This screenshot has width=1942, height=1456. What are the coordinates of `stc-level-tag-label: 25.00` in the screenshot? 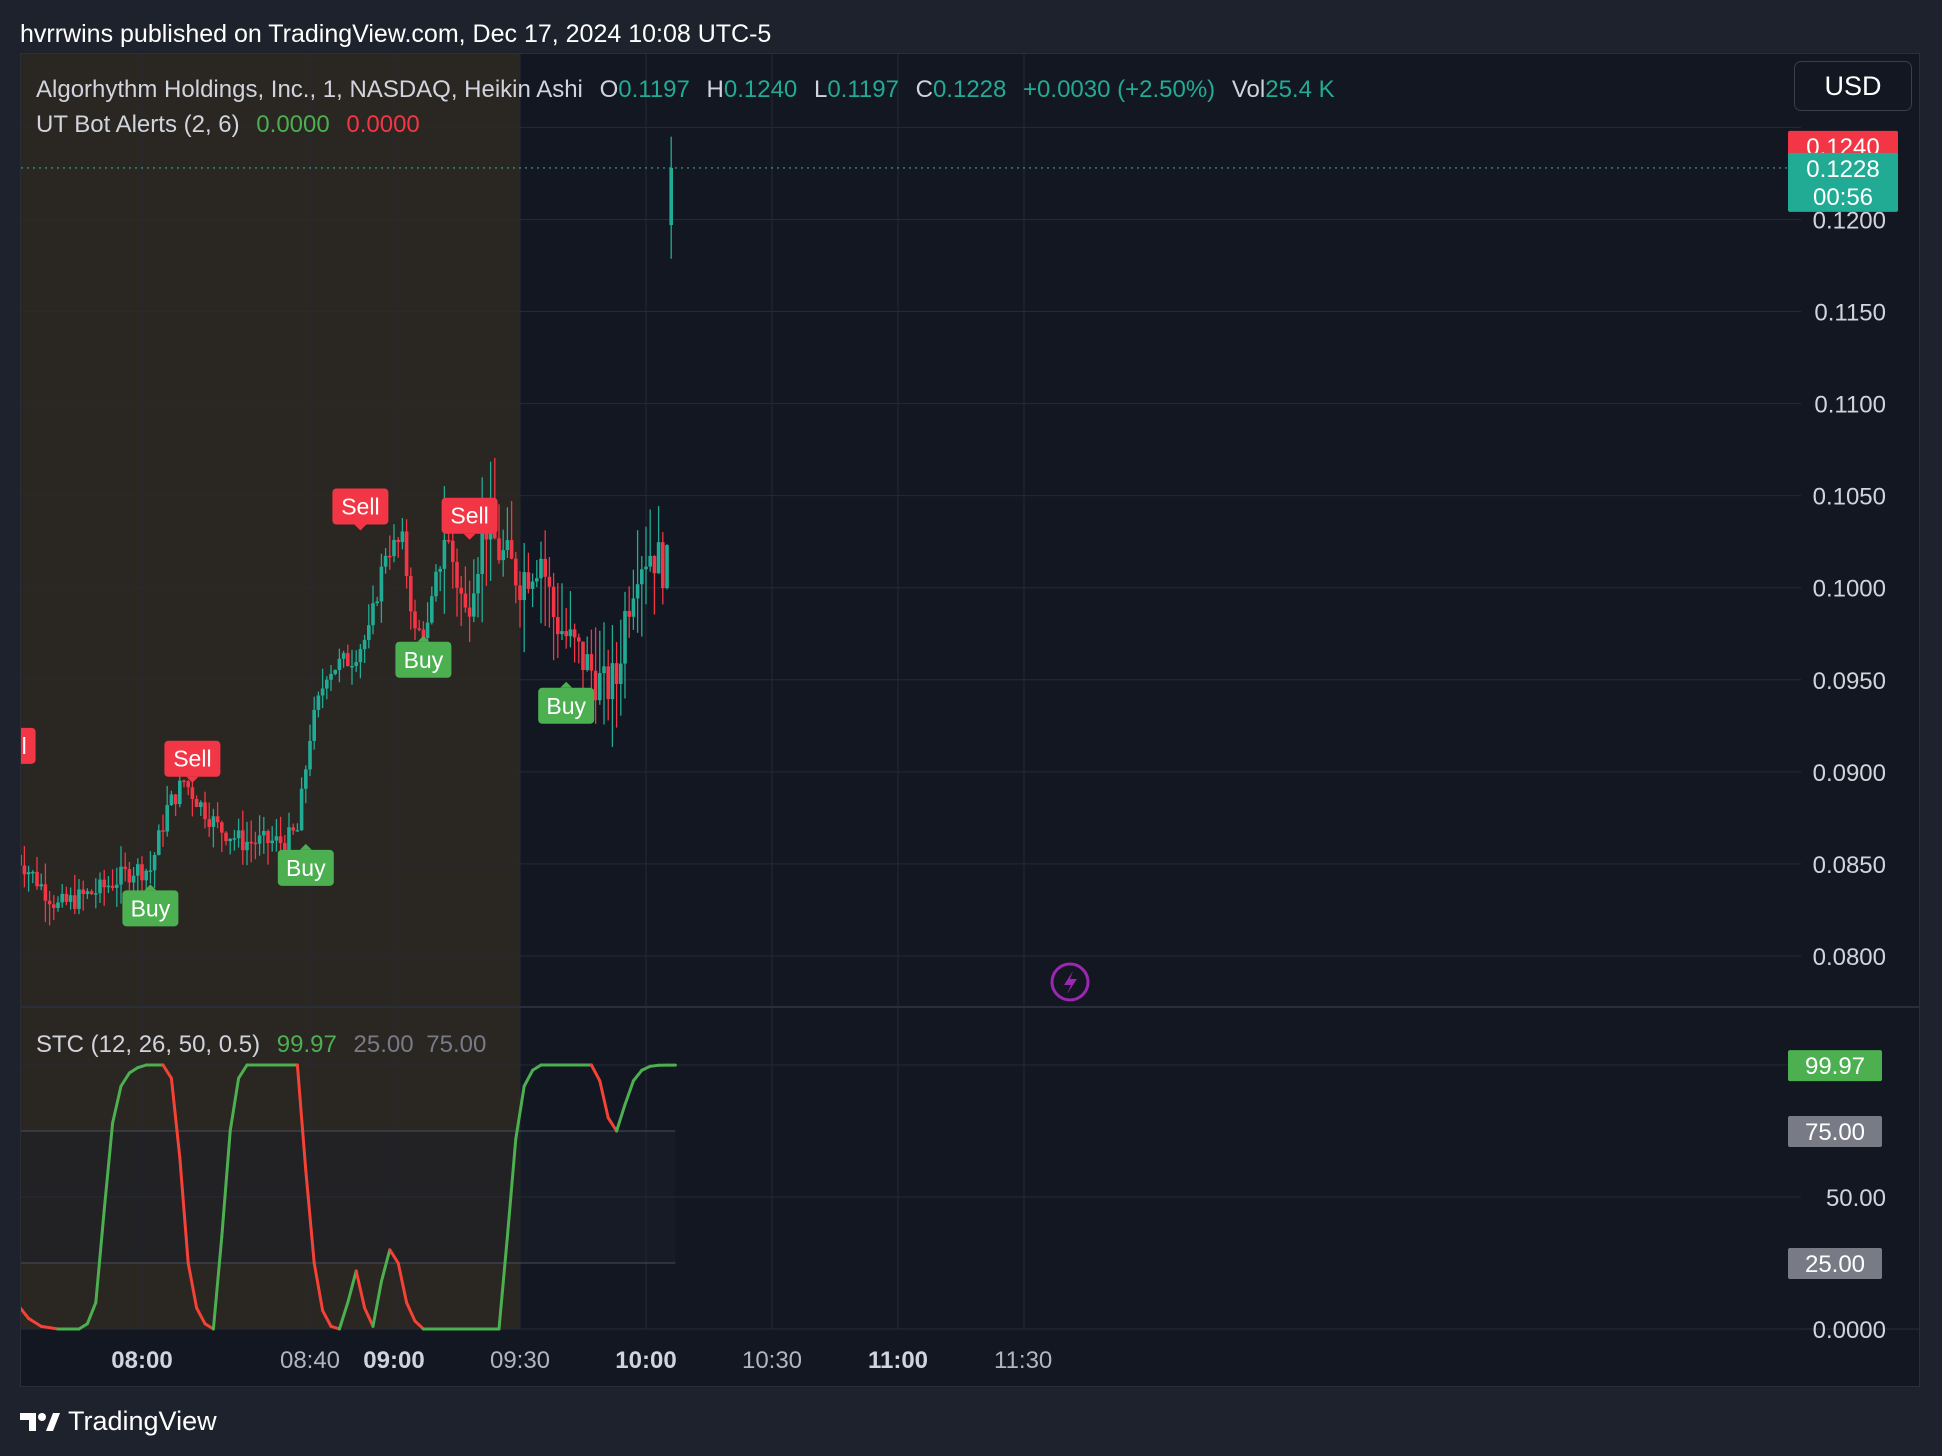 It's located at (1835, 1264).